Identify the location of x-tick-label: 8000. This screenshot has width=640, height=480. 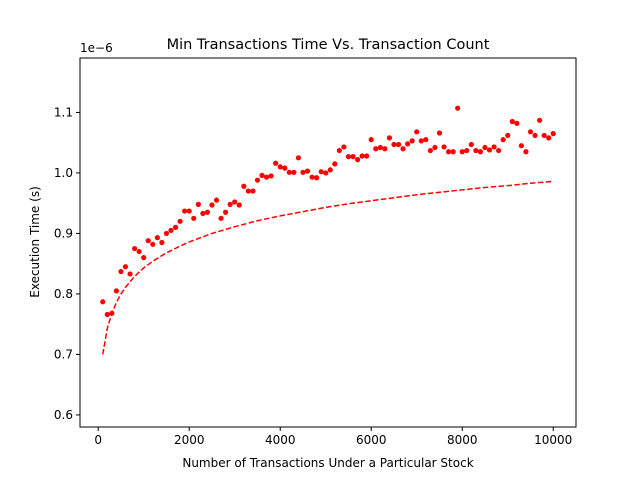
(462, 440).